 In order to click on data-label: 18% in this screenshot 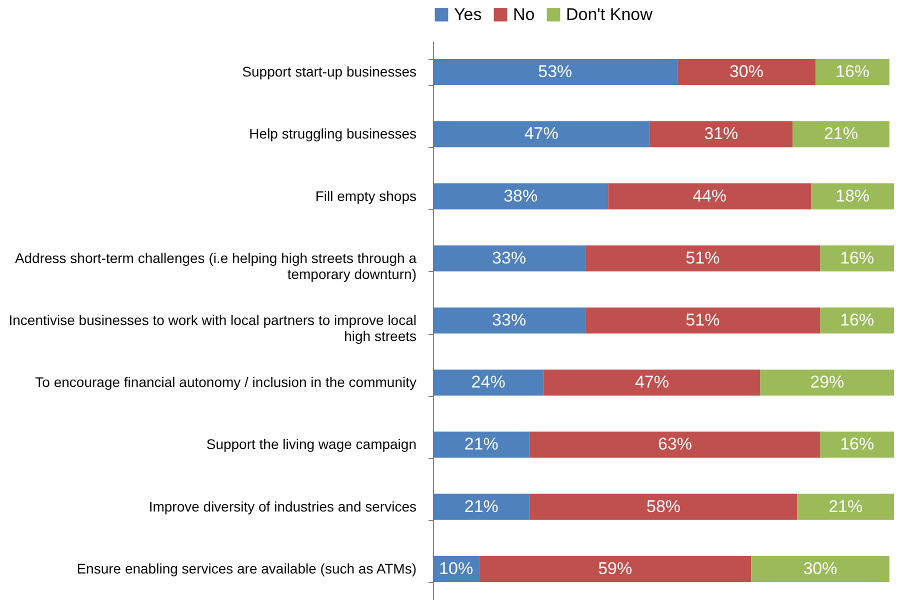, I will do `click(852, 196)`.